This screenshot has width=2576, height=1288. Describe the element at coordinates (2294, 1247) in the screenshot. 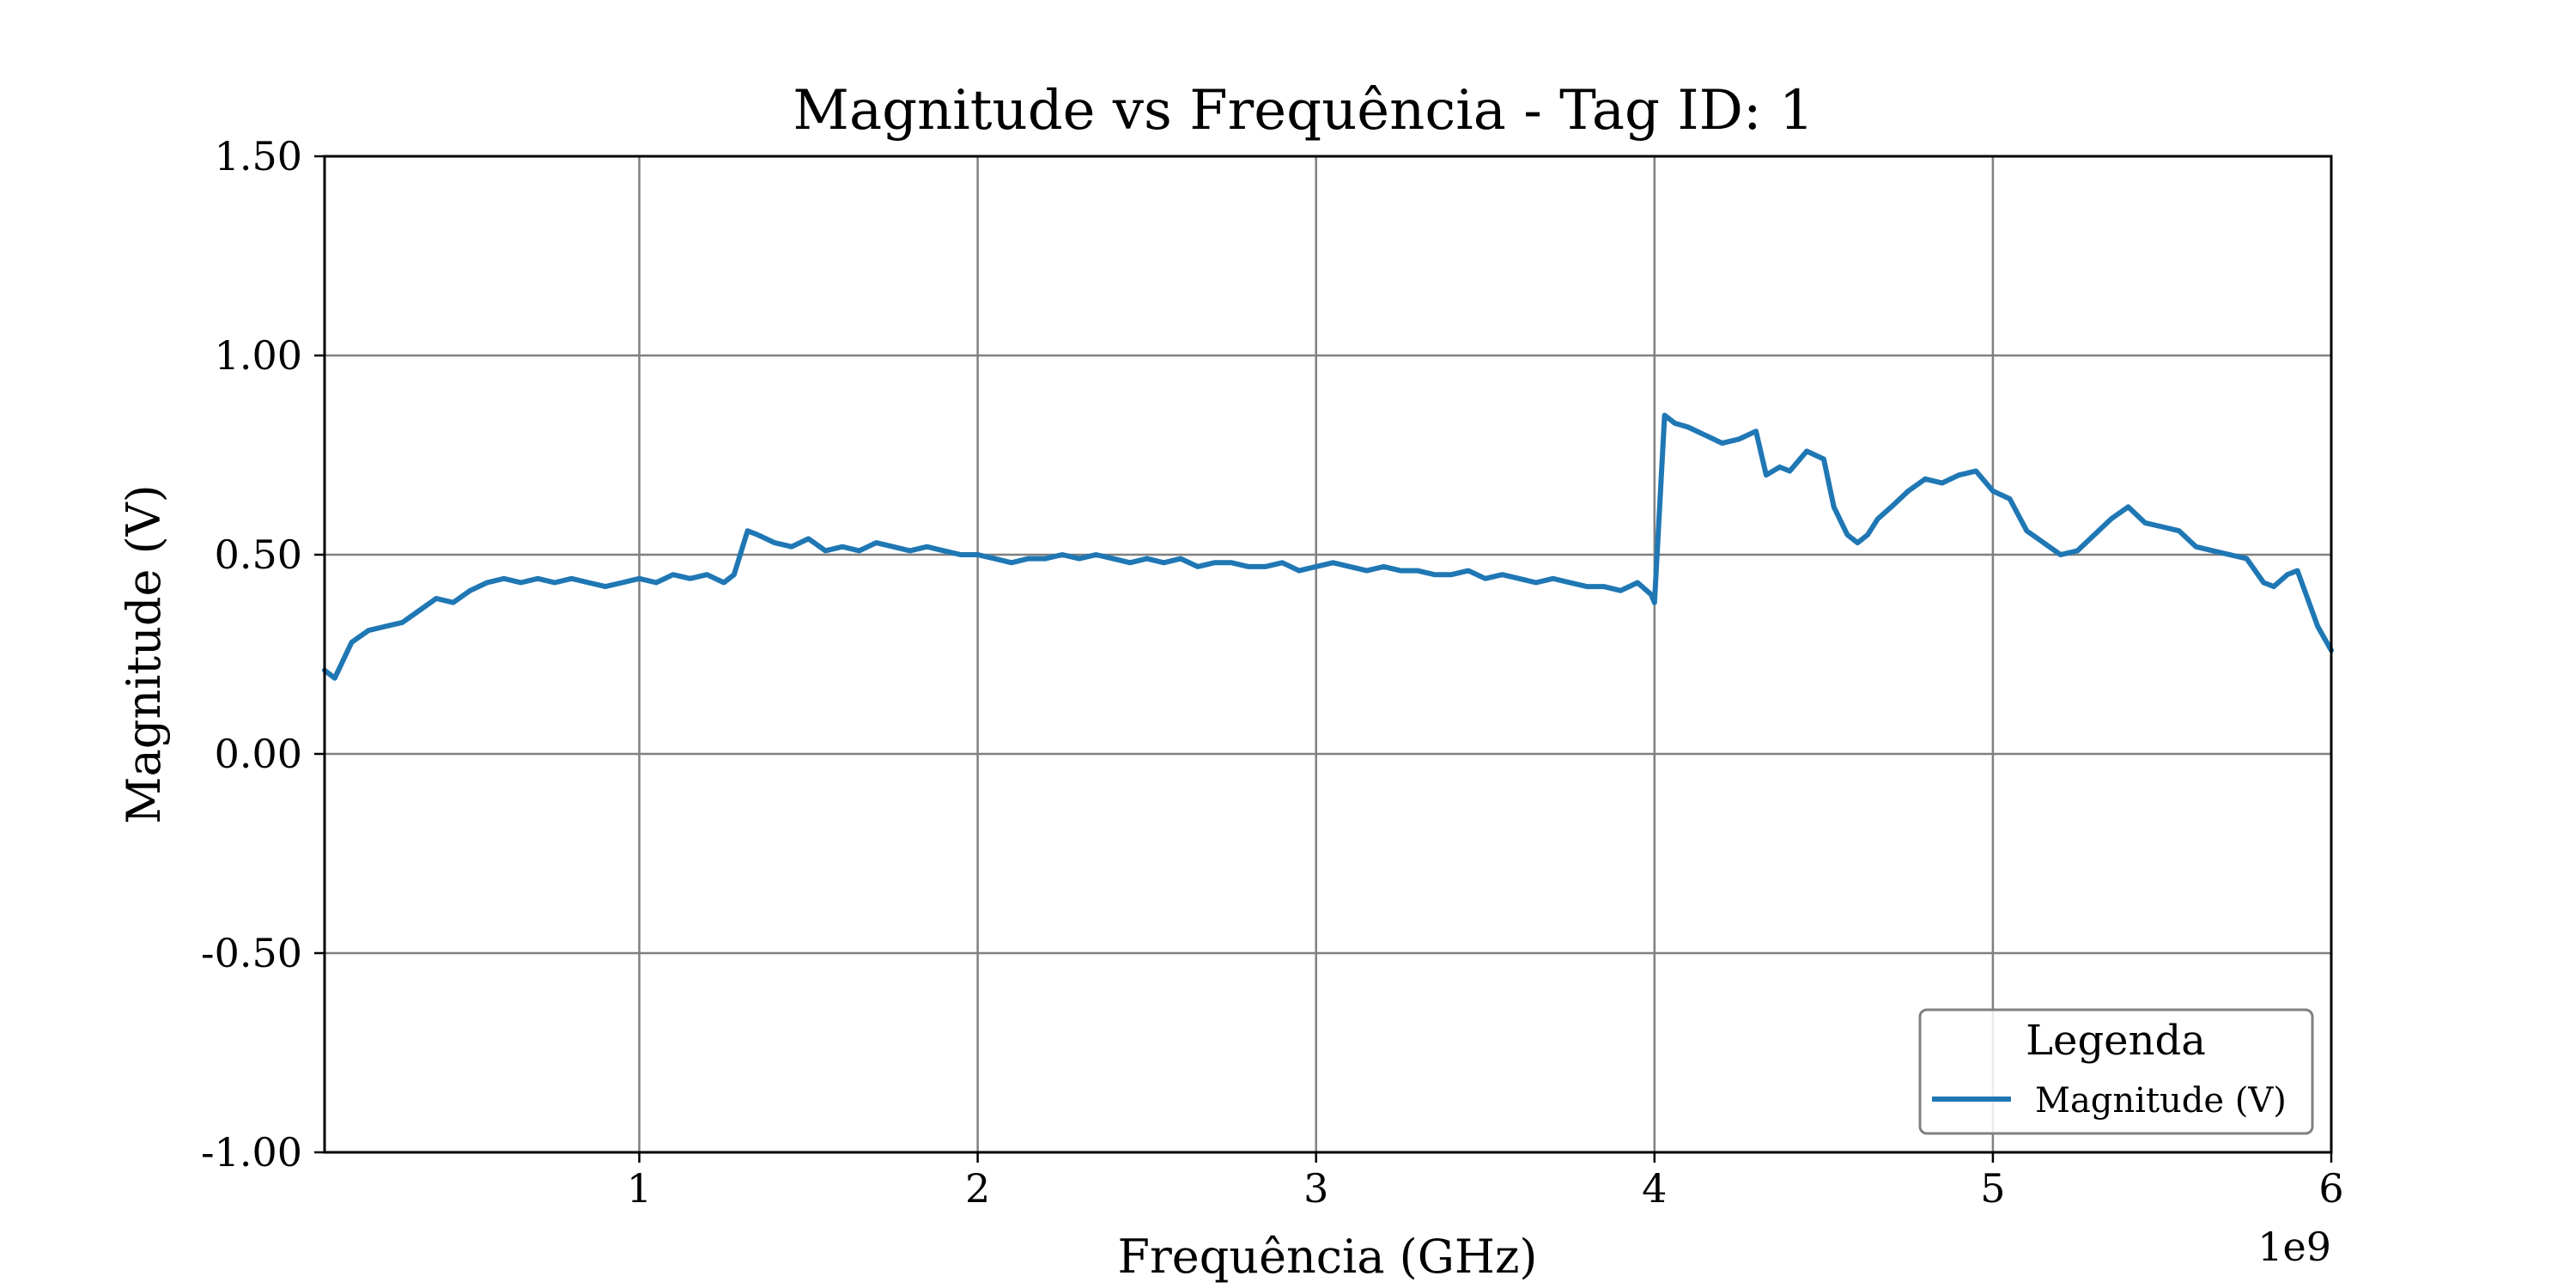

I see `x-offset-text: 1e9` at that location.